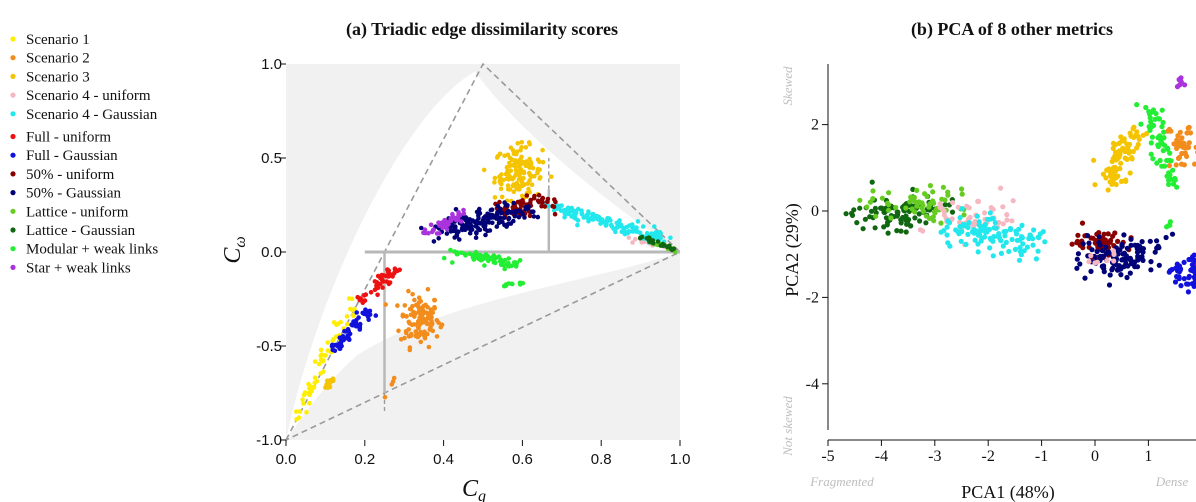  Describe the element at coordinates (13, 211) in the screenshot. I see `legend-marker` at that location.